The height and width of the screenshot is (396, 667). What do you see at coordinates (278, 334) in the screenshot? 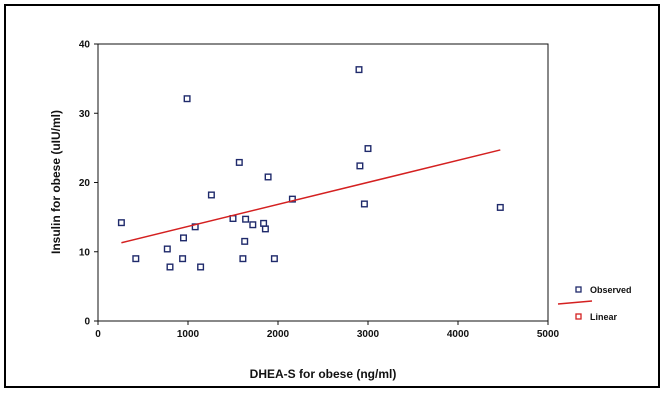
I see `x-tick-label: 2000` at bounding box center [278, 334].